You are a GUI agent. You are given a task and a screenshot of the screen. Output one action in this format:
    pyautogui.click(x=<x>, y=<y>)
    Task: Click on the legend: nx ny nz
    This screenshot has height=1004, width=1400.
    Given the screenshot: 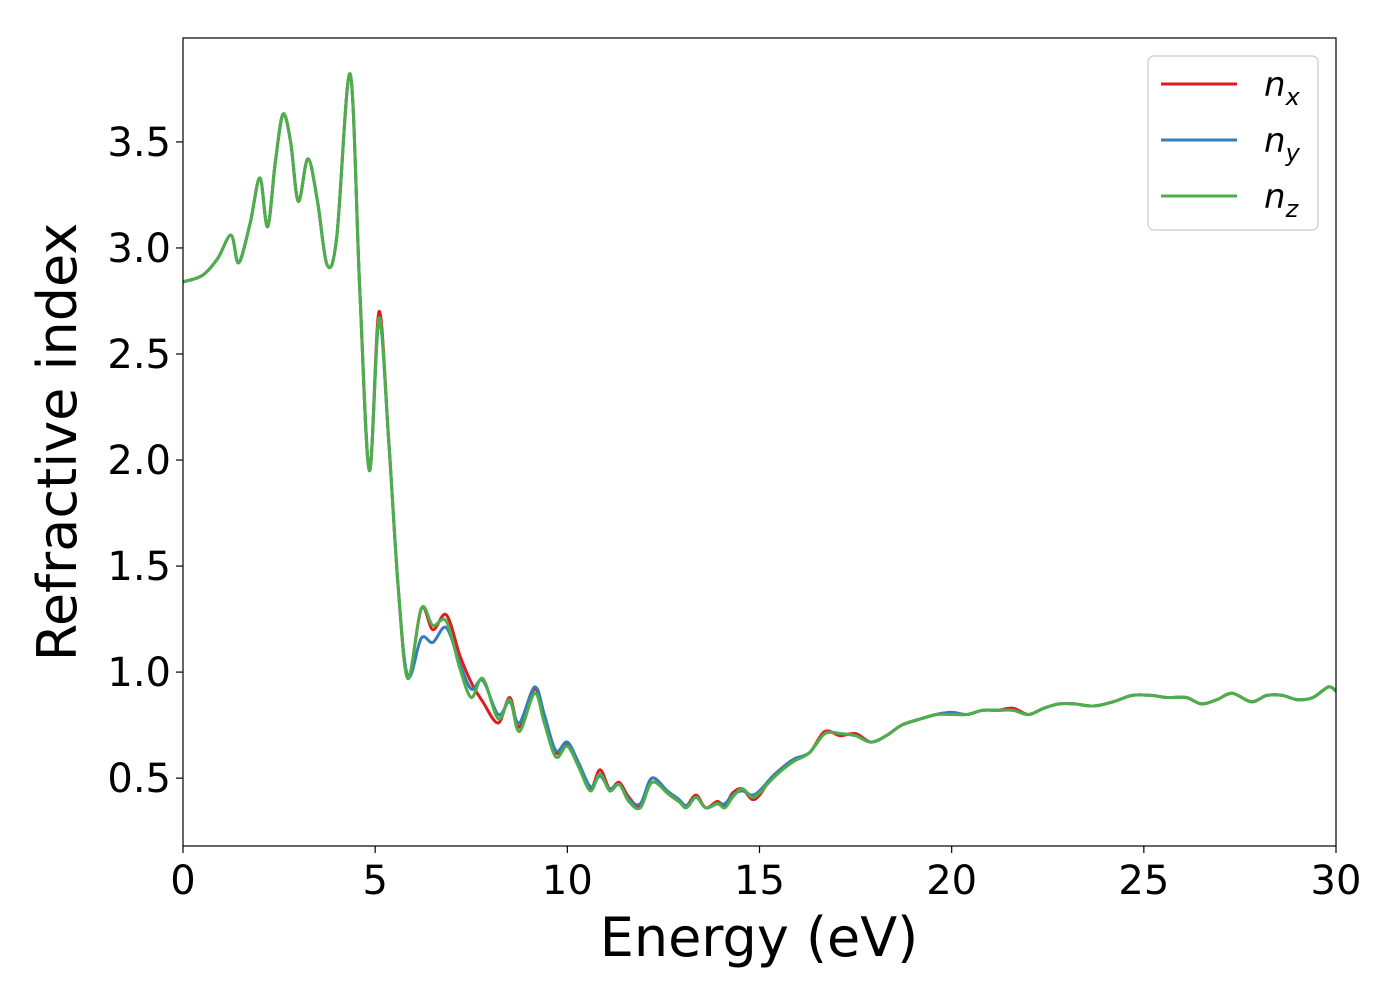 What is the action you would take?
    pyautogui.click(x=1233, y=143)
    